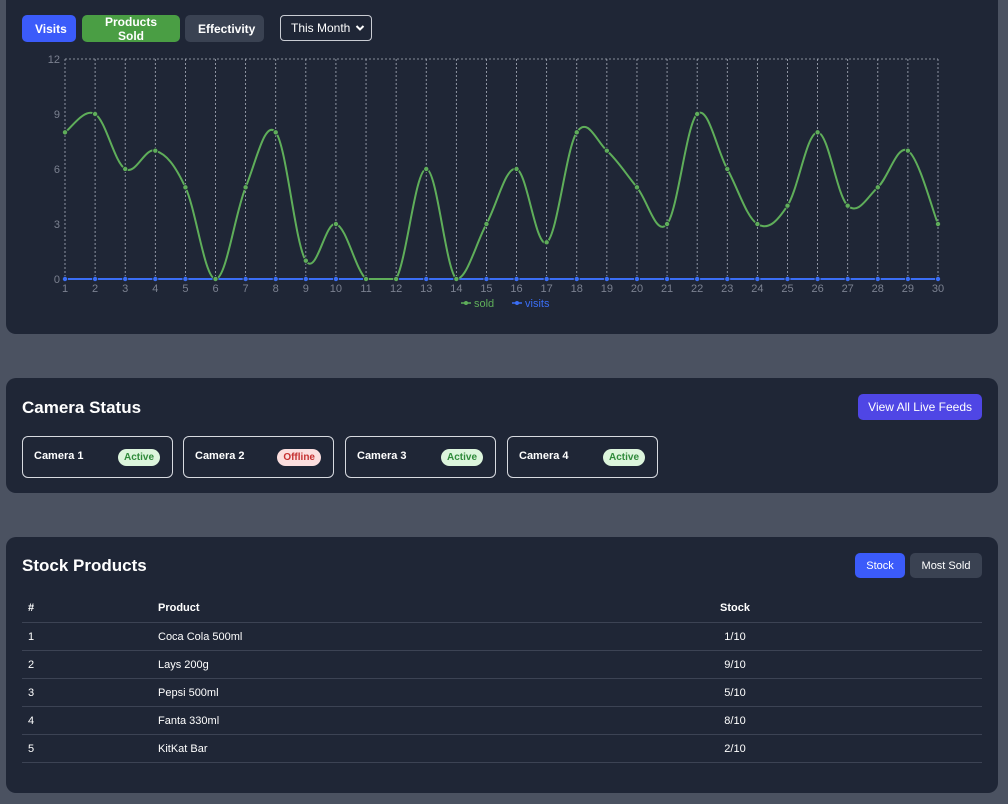 The width and height of the screenshot is (1008, 804). Describe the element at coordinates (54, 60) in the screenshot. I see `y-tick-label: 12` at that location.